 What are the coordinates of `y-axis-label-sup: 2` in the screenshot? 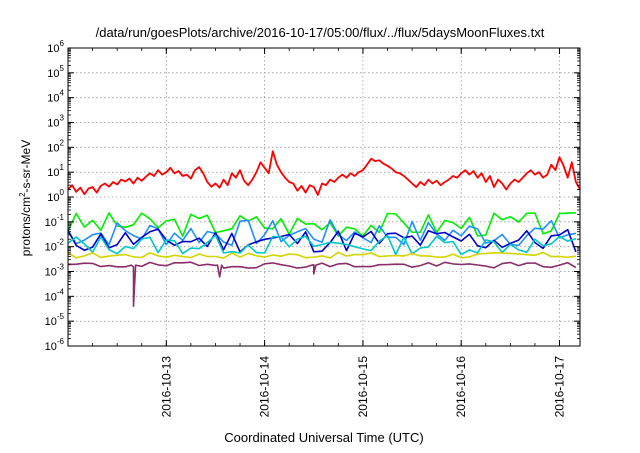 It's located at (22, 194).